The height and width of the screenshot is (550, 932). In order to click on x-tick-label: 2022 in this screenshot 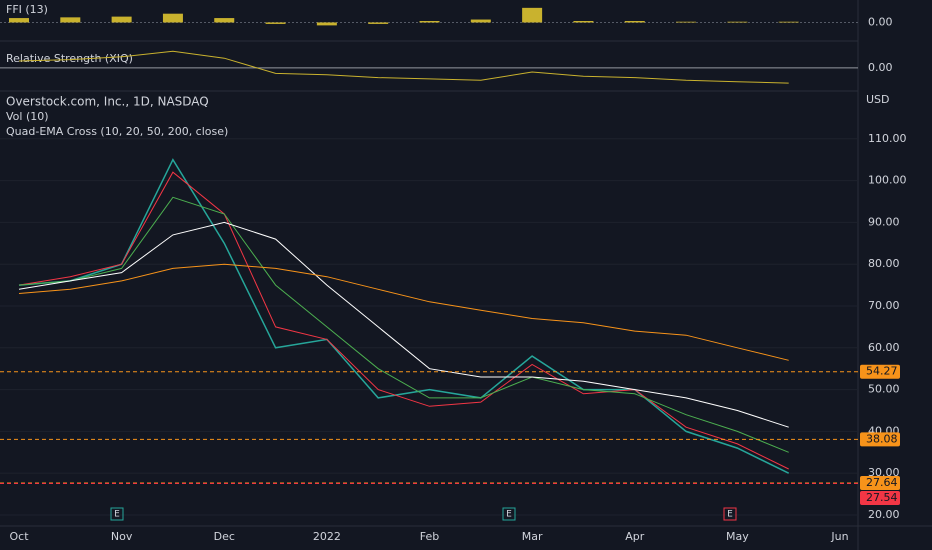, I will do `click(327, 536)`.